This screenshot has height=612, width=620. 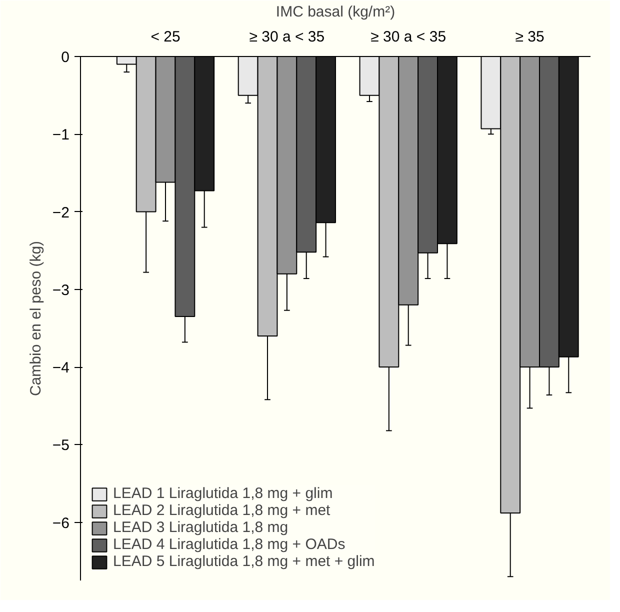 I want to click on y-tick-label: −5, so click(x=61, y=445).